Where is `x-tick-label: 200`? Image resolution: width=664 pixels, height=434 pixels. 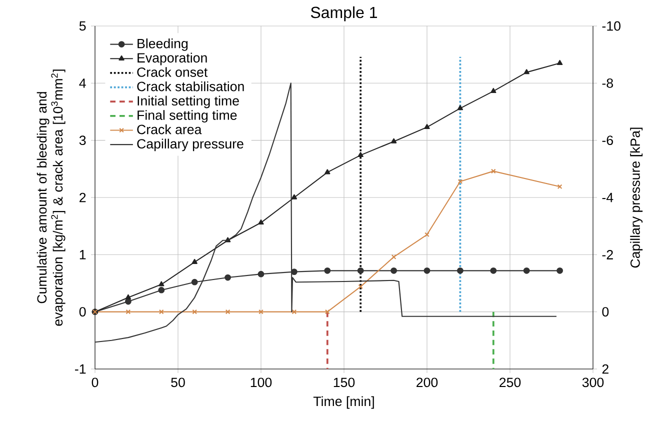
x-tick-label: 200 is located at coordinates (427, 383).